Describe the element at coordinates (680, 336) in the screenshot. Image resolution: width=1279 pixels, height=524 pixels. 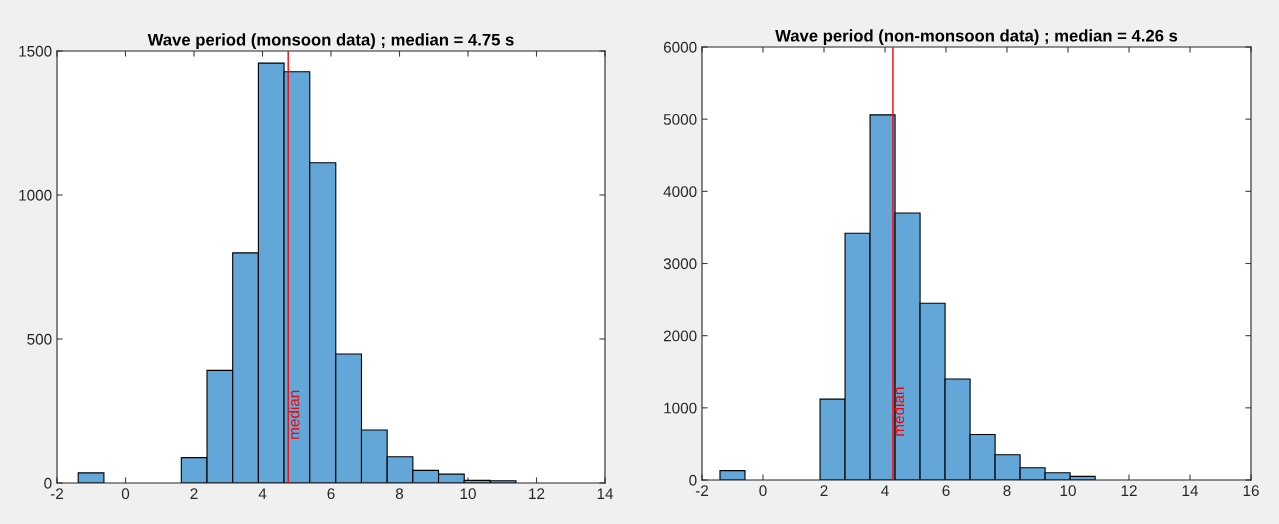
I see `y-tick-label: 2000` at that location.